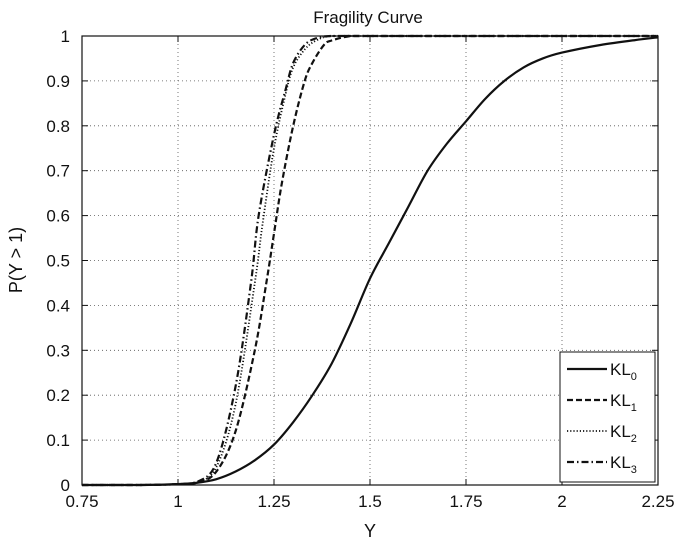 This screenshot has width=681, height=543. What do you see at coordinates (58, 216) in the screenshot?
I see `y-tick-label: 0.6` at bounding box center [58, 216].